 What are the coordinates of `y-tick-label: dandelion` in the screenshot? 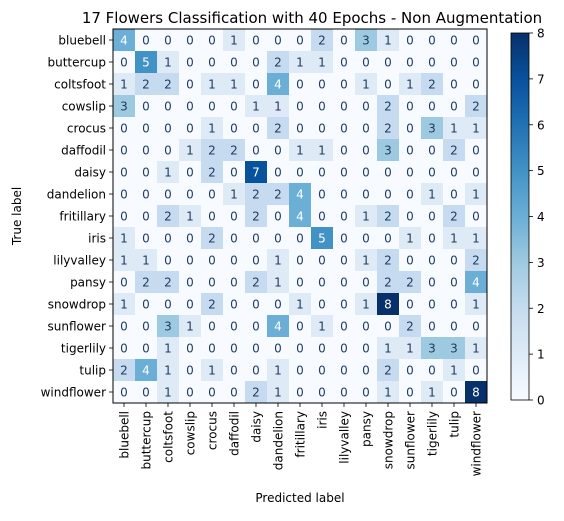 It's located at (76, 195).